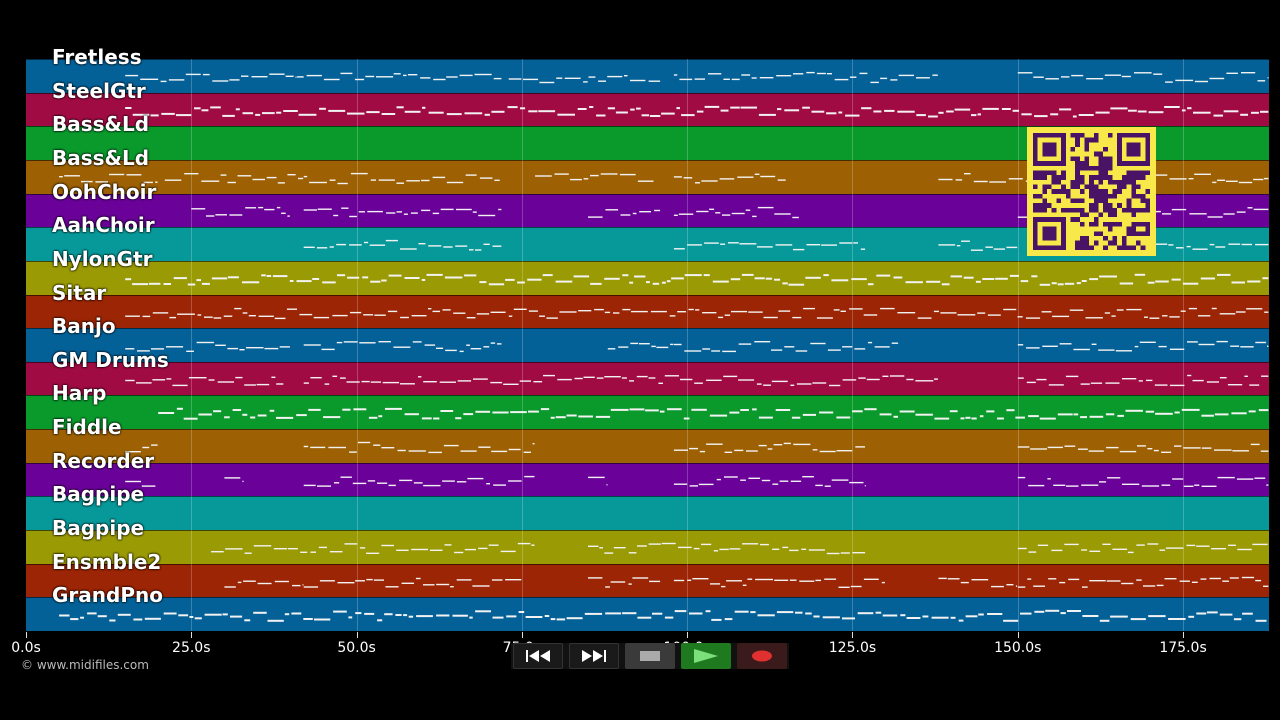 The image size is (1280, 720). What do you see at coordinates (650, 656) in the screenshot?
I see `stop-button` at bounding box center [650, 656].